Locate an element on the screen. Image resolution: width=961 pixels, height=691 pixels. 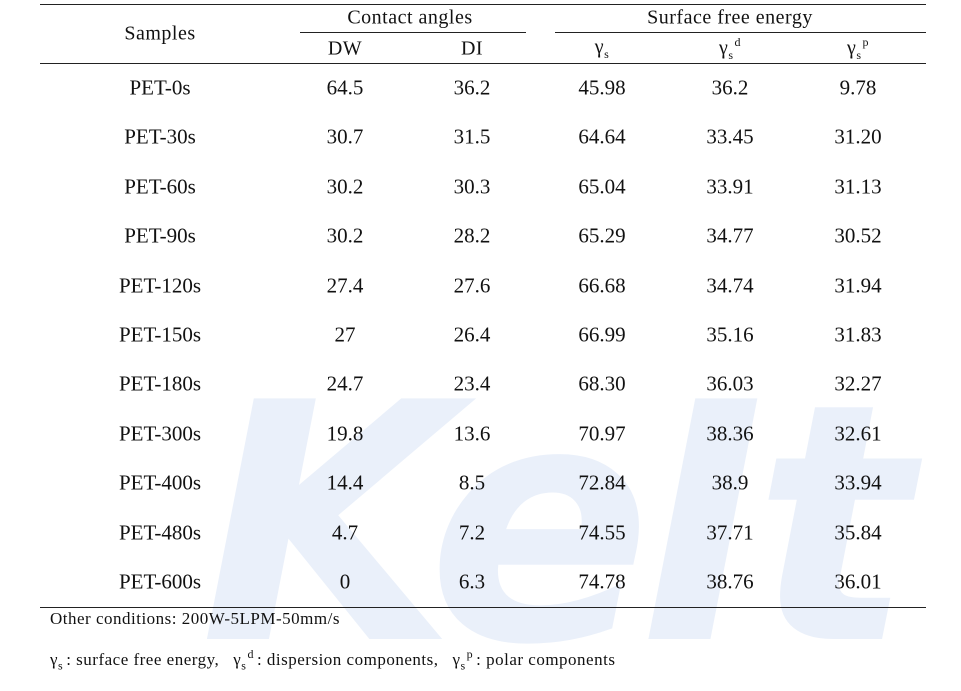
legend-item: γs: surface free energy, is located at coordinates (135, 661).